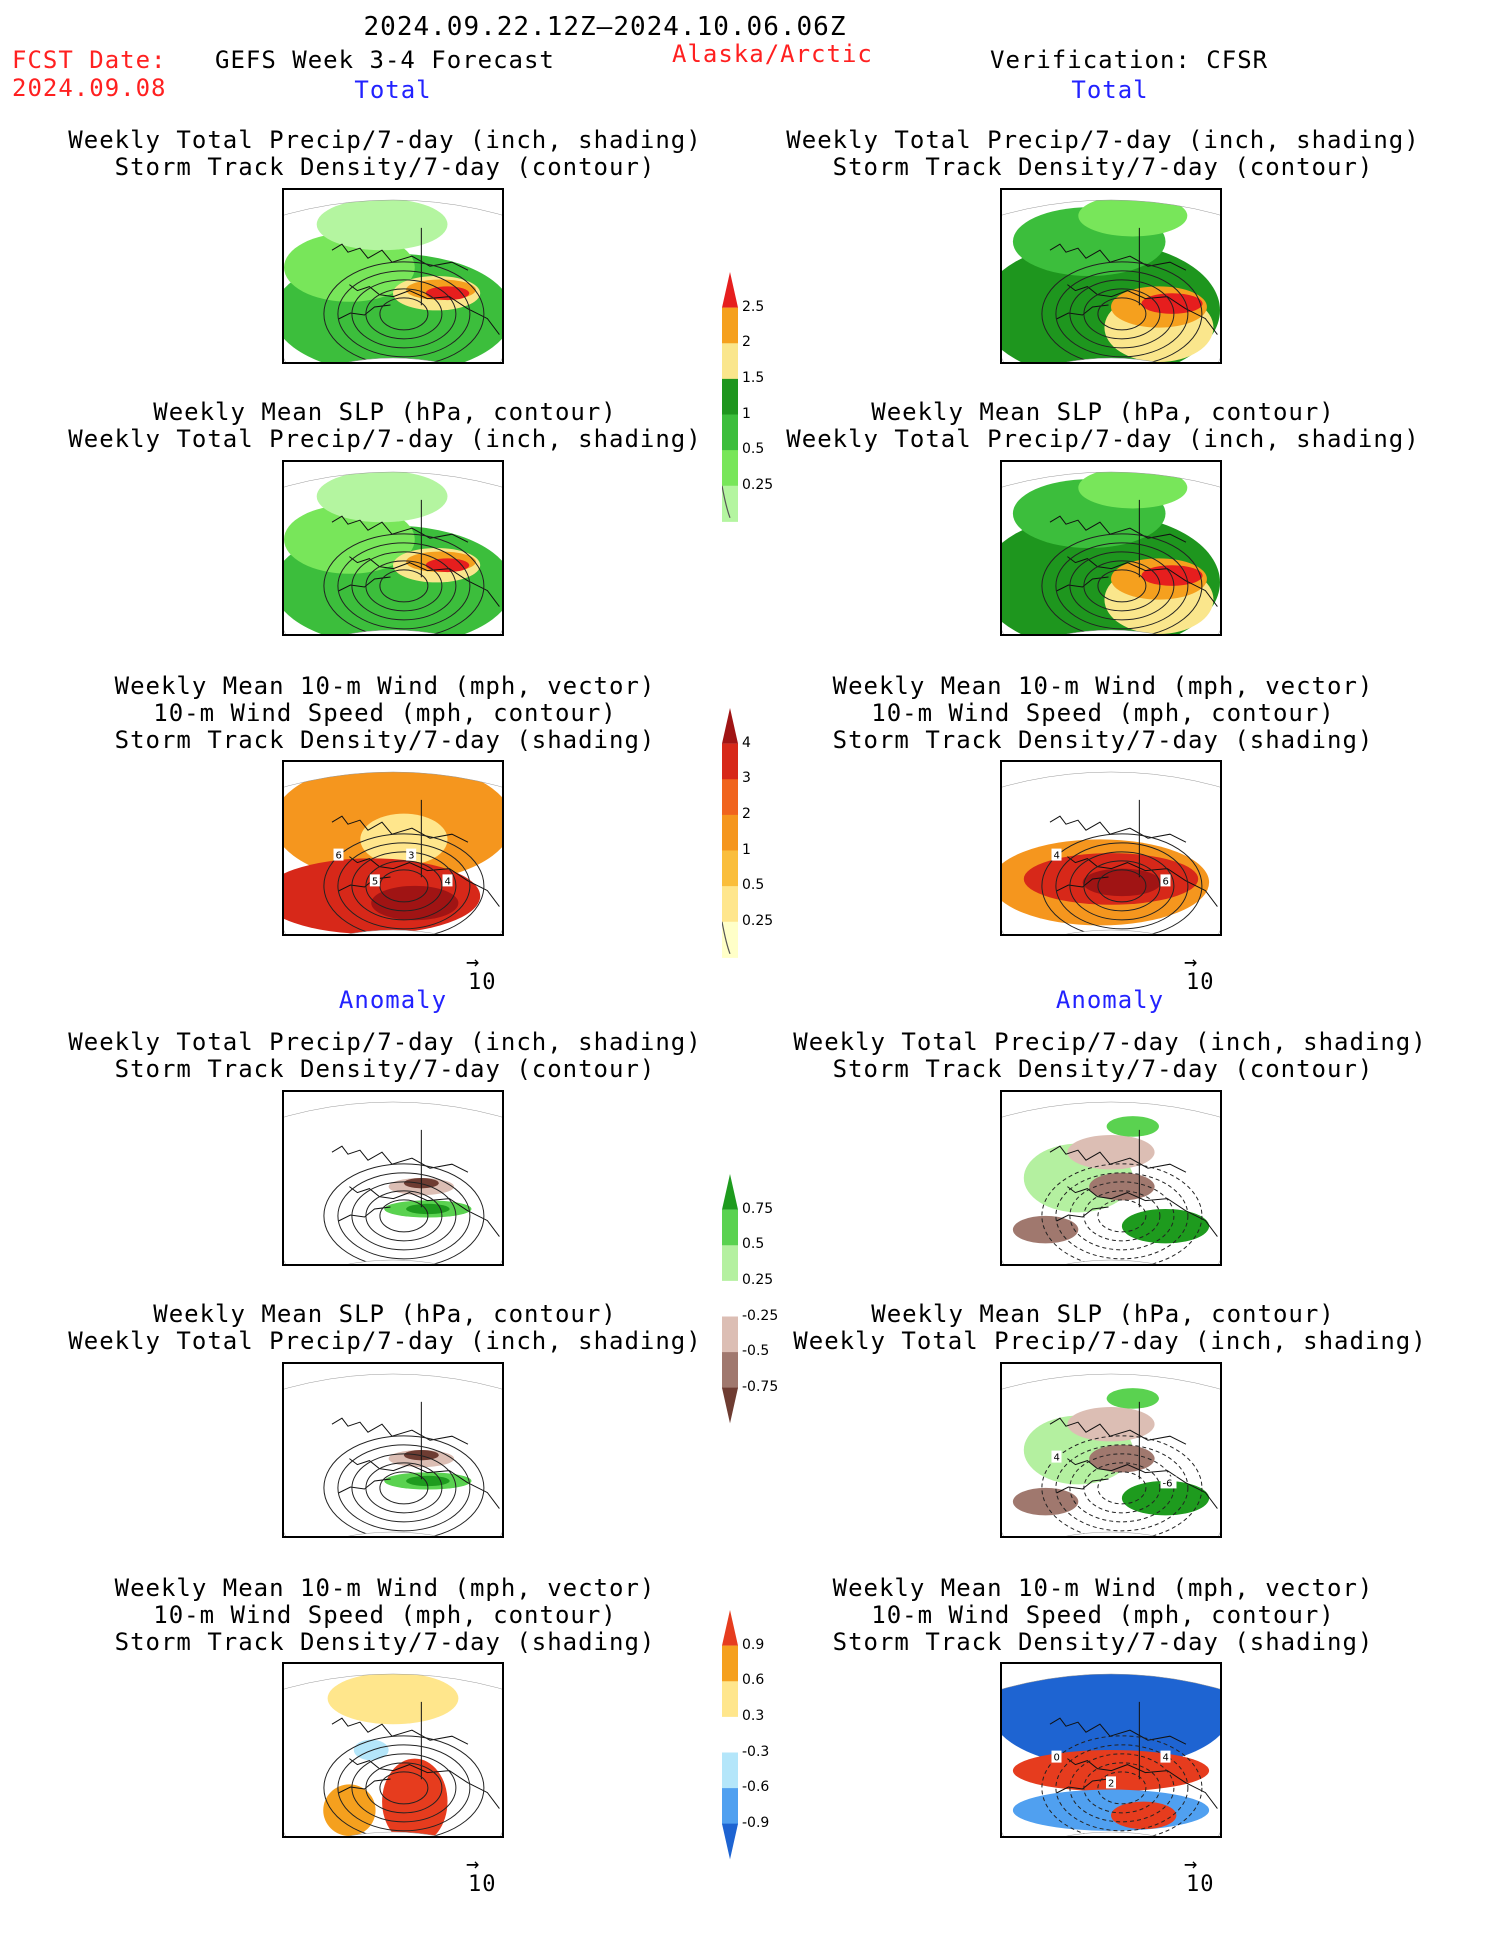  I want to click on map-obs-wind-anom: 0 2 4, so click(1111, 1750).